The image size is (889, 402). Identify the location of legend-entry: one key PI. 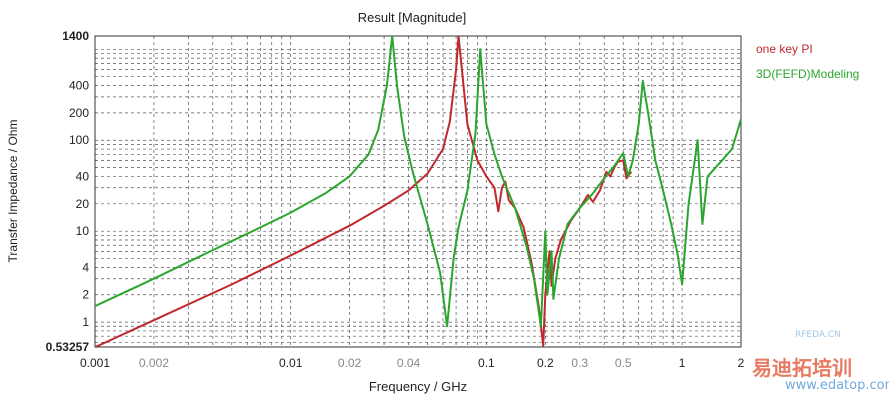
(784, 49).